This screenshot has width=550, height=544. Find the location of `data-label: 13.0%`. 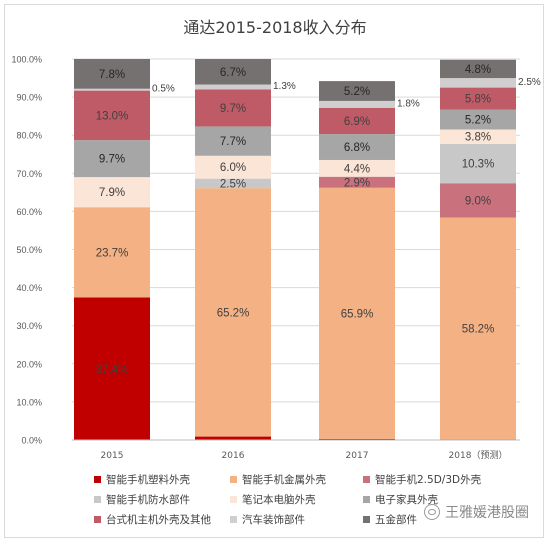

data-label: 13.0% is located at coordinates (112, 116).